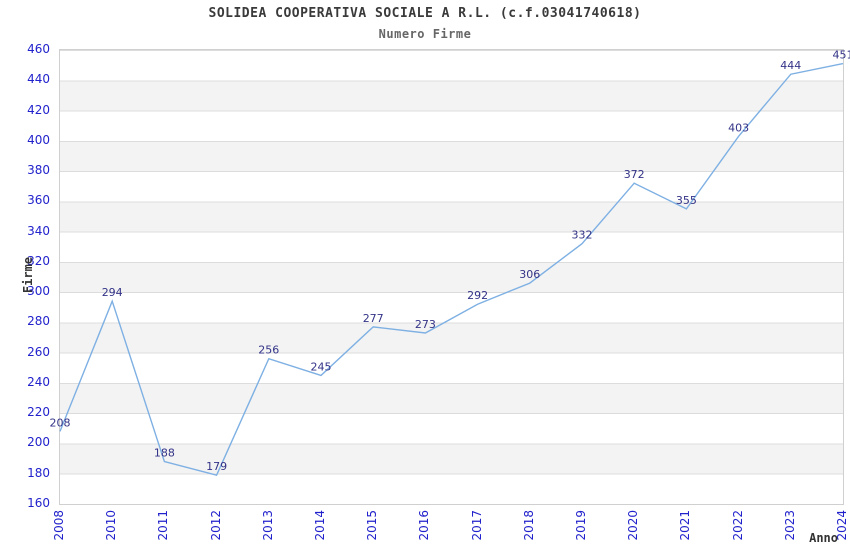 This screenshot has height=550, width=850. Describe the element at coordinates (38, 442) in the screenshot. I see `y-tick-label: 200` at that location.